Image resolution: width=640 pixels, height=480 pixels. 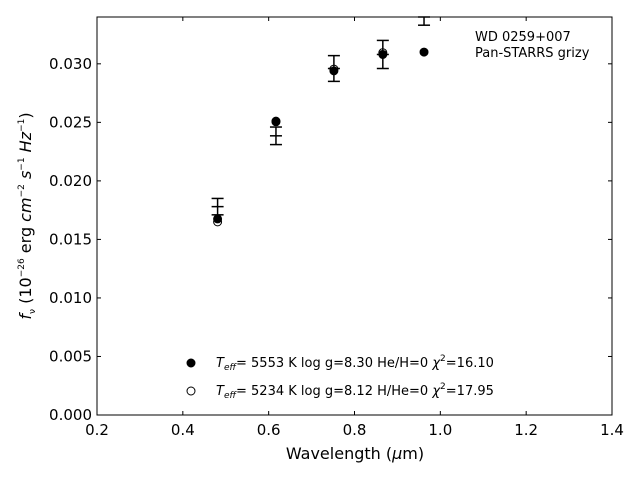 I want to click on x-tick-label: 1.2, so click(x=526, y=430).